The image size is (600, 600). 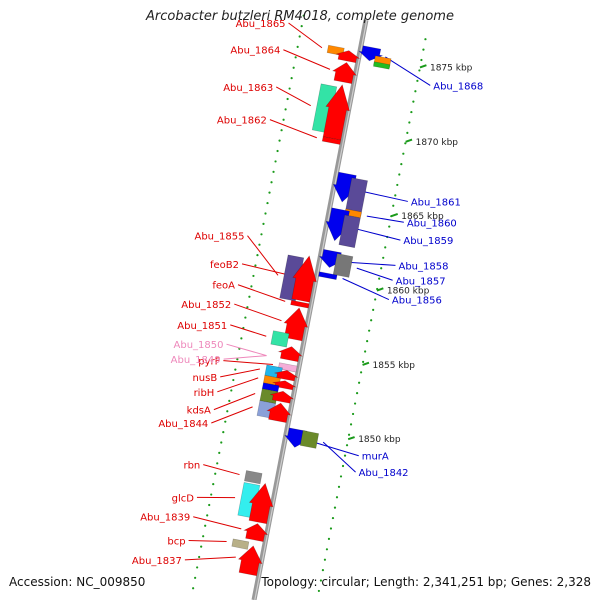 I want to click on gene-label: nusB, so click(x=204, y=378).